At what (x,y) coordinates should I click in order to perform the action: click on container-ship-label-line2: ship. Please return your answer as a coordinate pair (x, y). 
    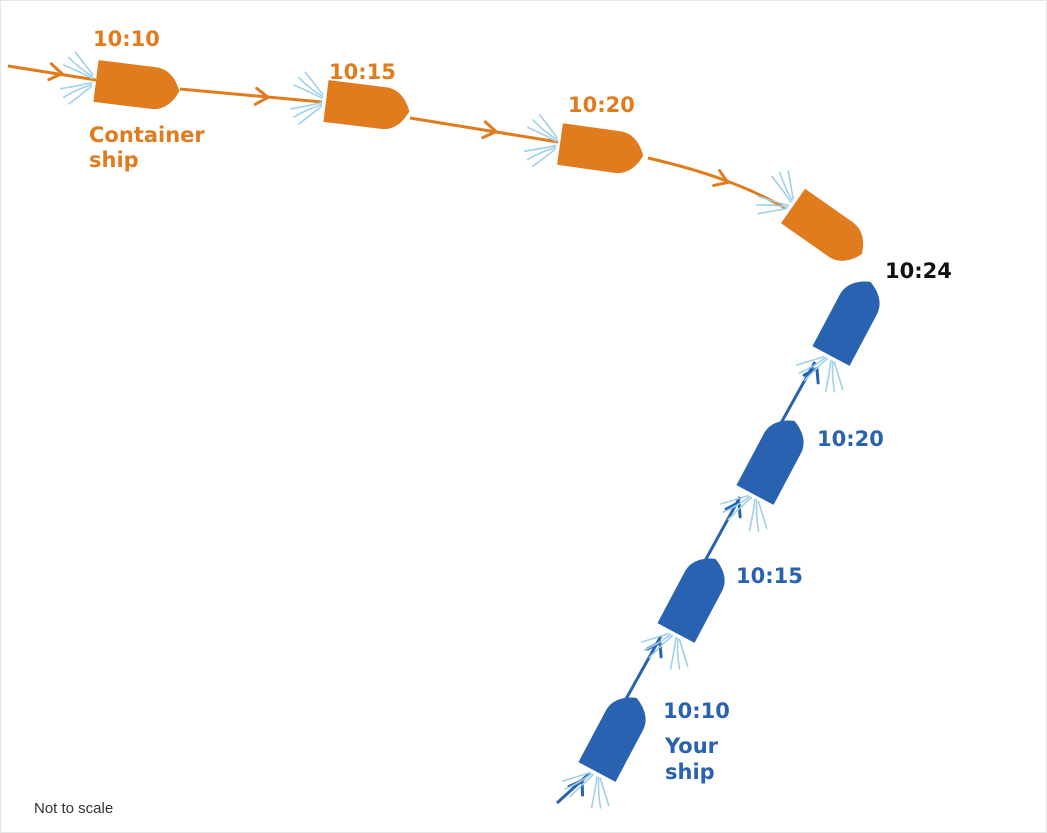
    Looking at the image, I should click on (114, 160).